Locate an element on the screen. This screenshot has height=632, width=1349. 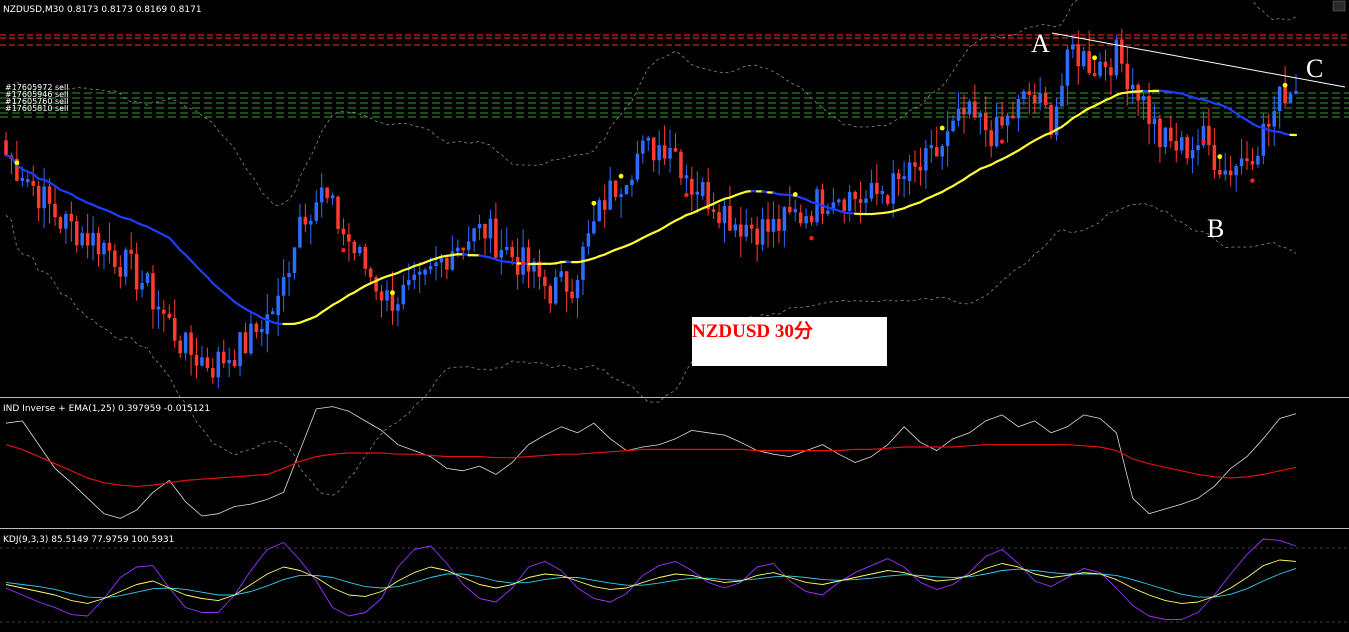
kdj-panel: KDJ(9,3,3) 85.5149 77.9759 100.5931 is located at coordinates (674, 579).